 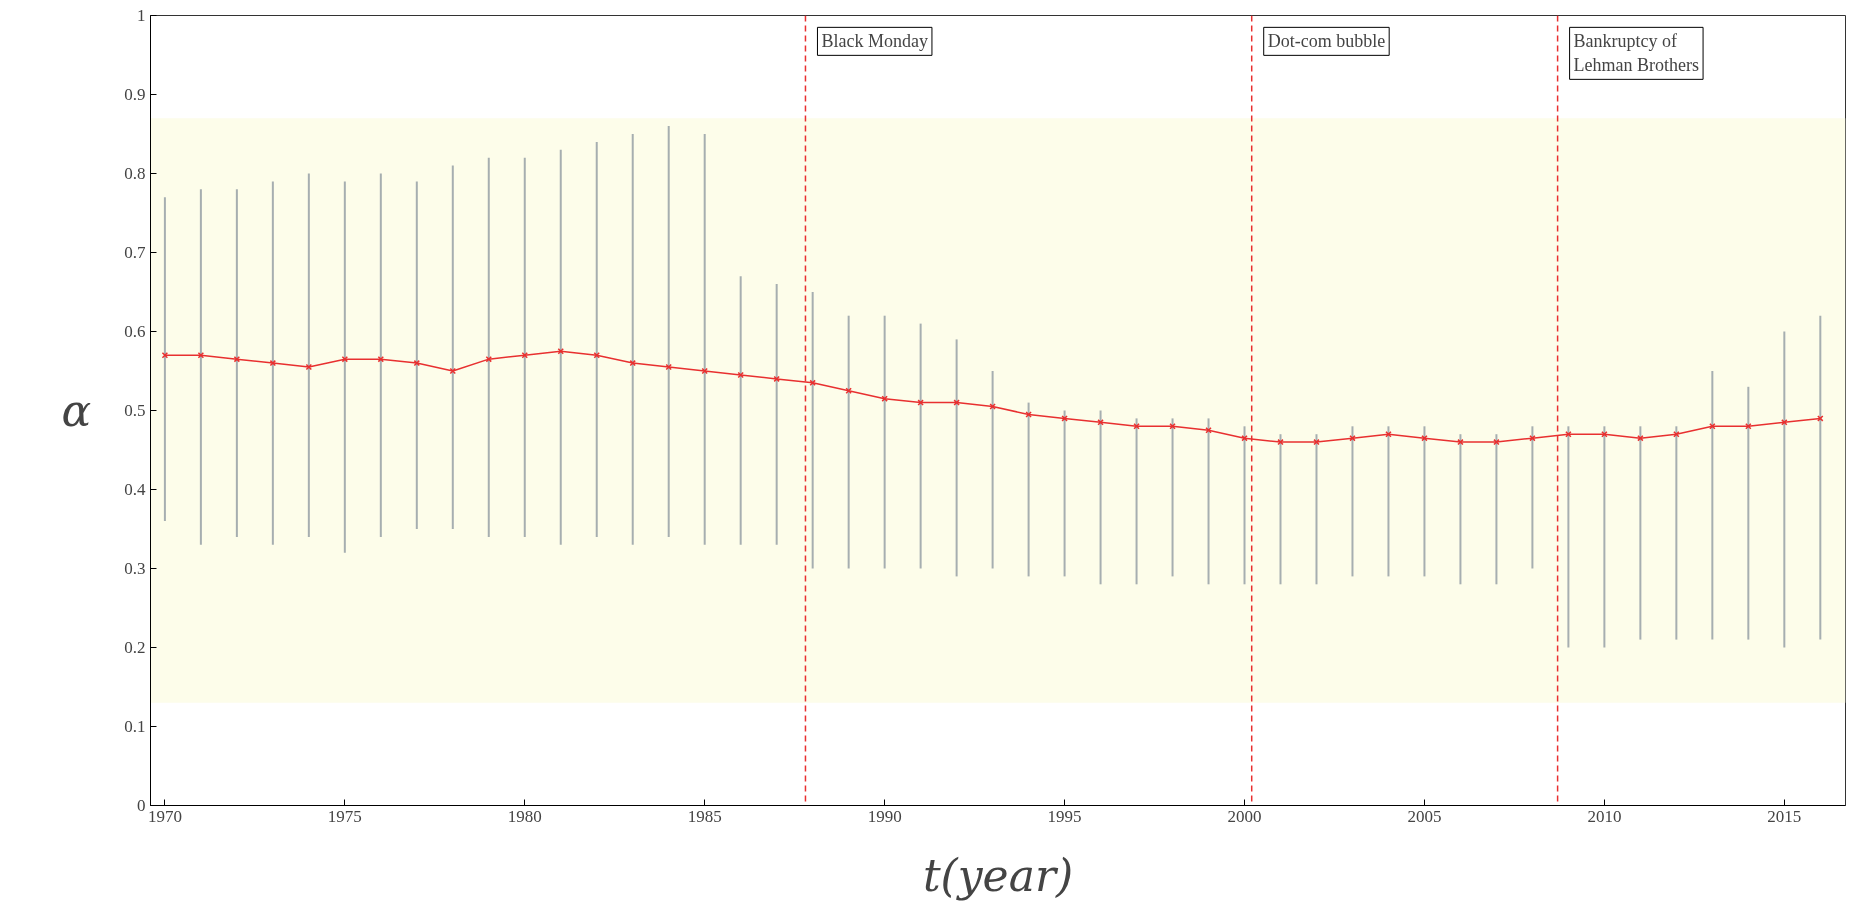 What do you see at coordinates (1326, 41) in the screenshot?
I see `ref-line-label: Dot-com bubble` at bounding box center [1326, 41].